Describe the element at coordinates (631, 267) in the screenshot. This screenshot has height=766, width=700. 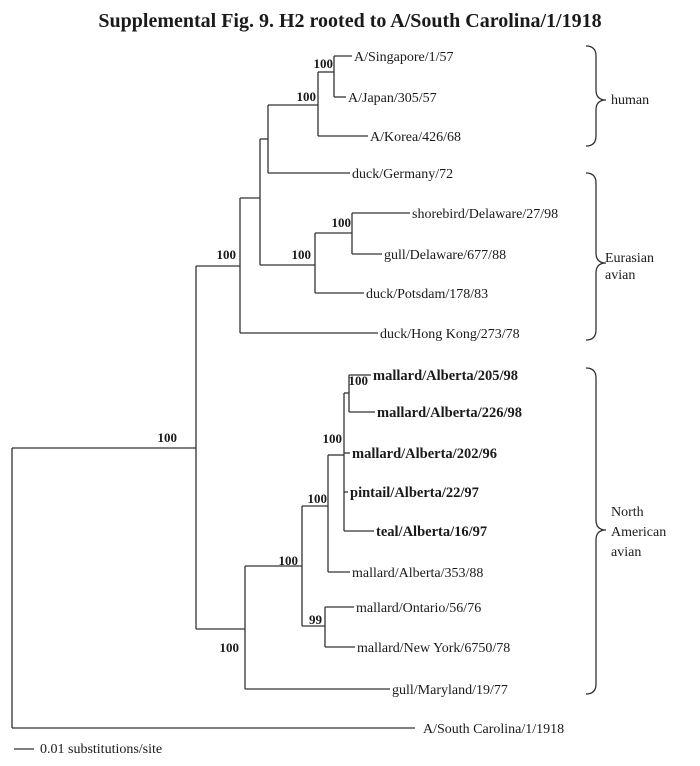
I see `group-label-eurasian: Eurasian avian` at that location.